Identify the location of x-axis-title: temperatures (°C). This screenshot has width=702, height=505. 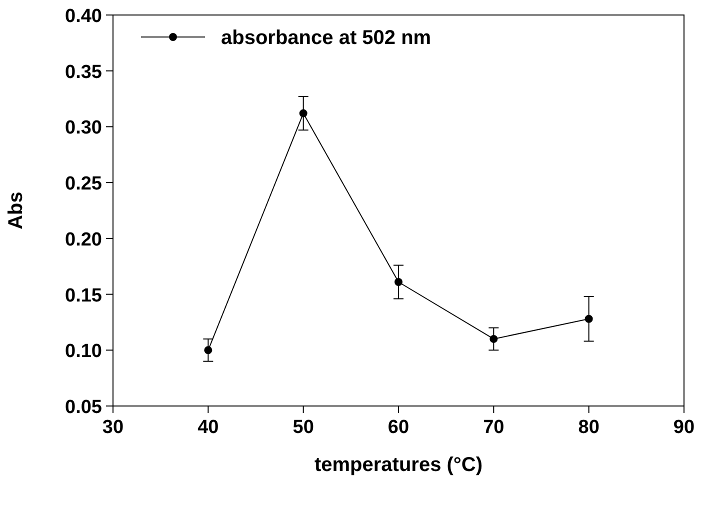
(398, 465).